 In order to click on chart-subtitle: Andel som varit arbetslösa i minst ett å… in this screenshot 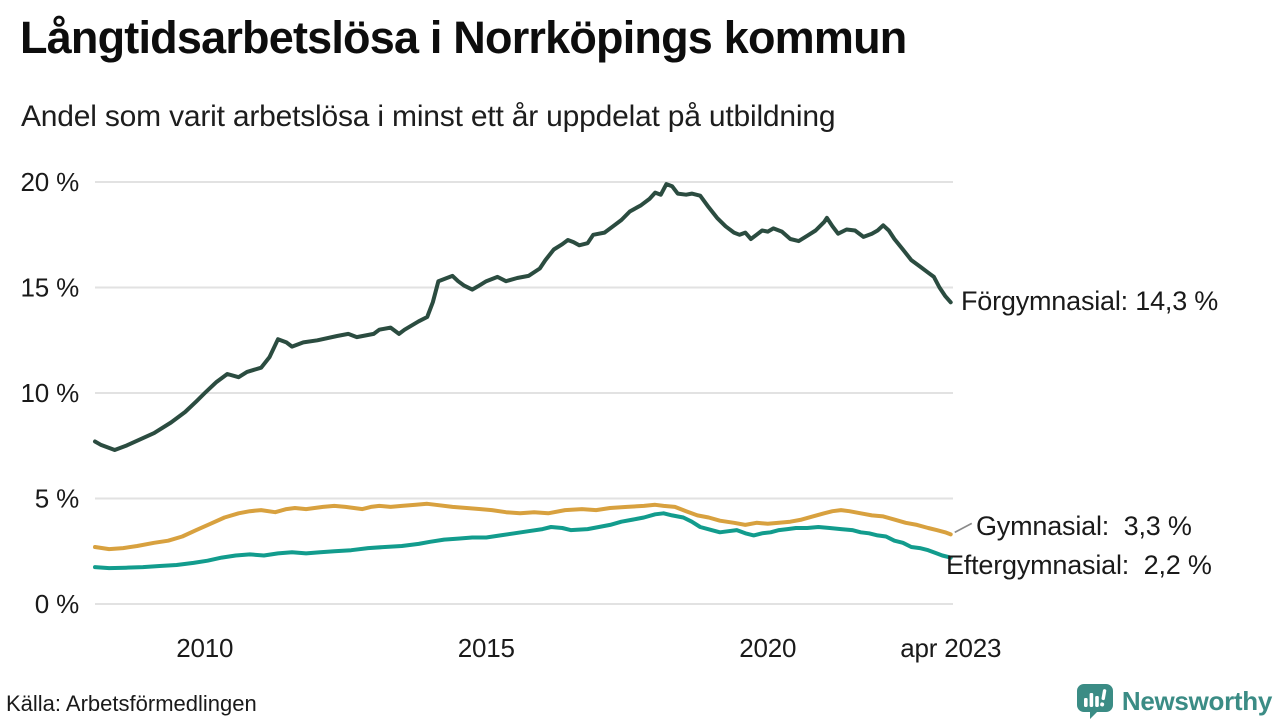, I will do `click(428, 116)`.